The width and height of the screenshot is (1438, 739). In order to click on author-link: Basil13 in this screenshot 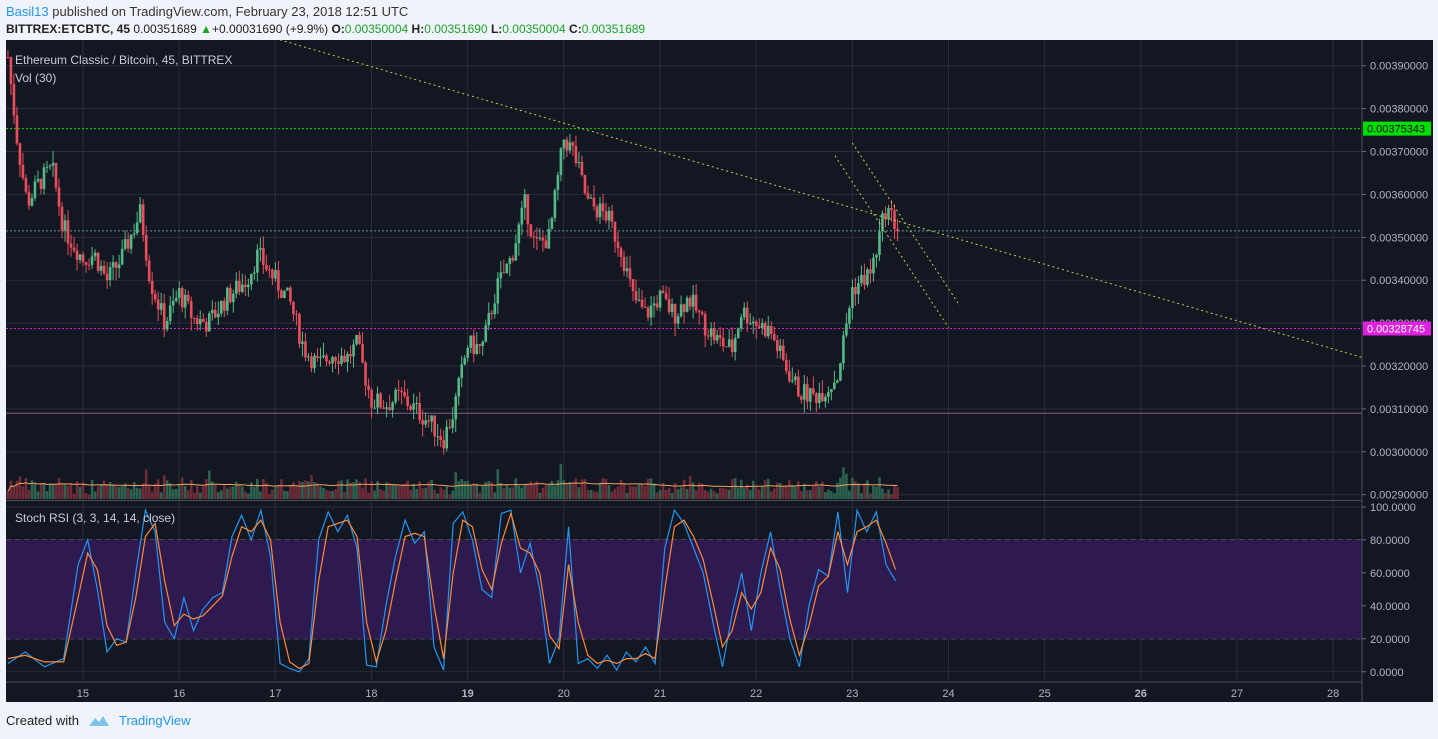, I will do `click(27, 11)`.